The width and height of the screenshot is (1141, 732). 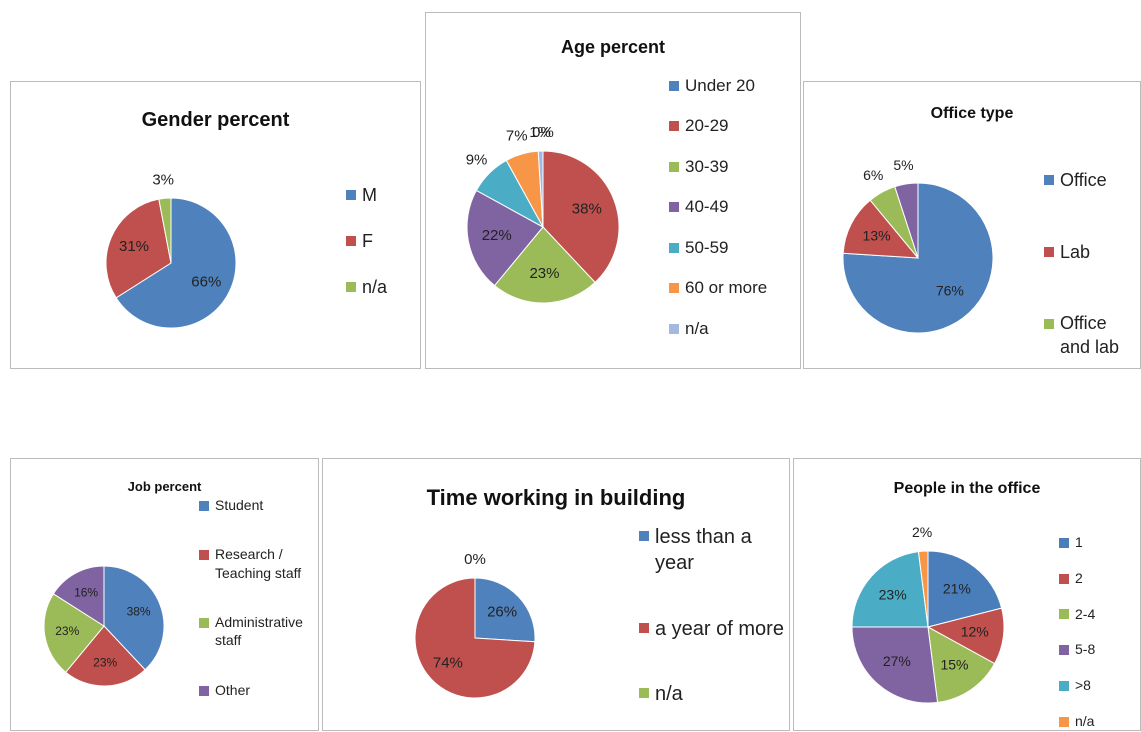 I want to click on legend: 1 2 2-4 5-8 >8 n/a, so click(x=1100, y=631).